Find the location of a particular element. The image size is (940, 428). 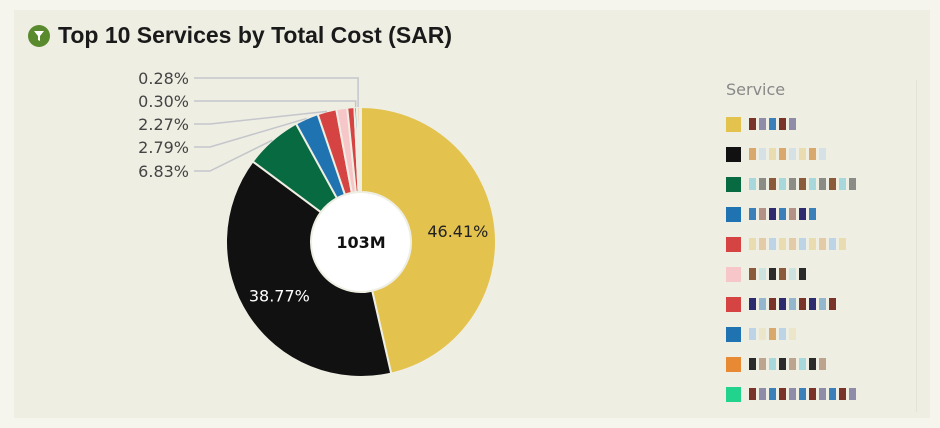

legend-title: Service is located at coordinates (756, 89).